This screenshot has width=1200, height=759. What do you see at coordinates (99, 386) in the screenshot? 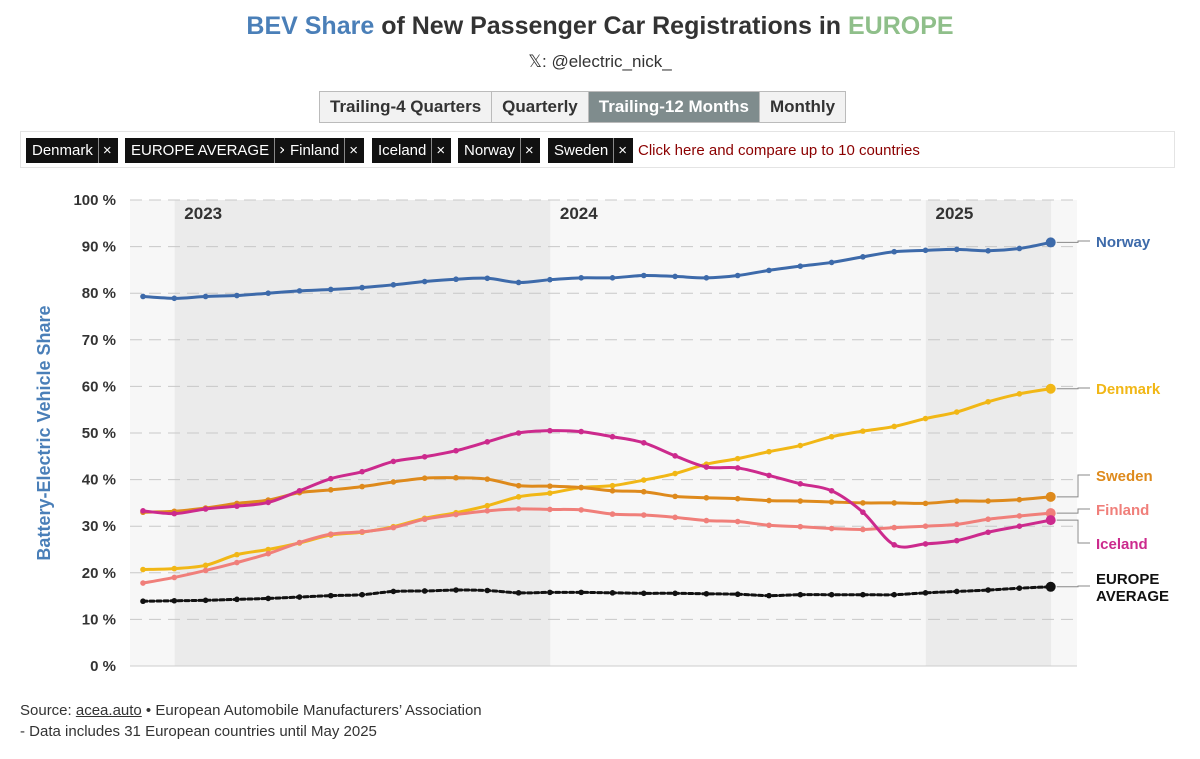
I see `y-tick-label: 60 %` at bounding box center [99, 386].